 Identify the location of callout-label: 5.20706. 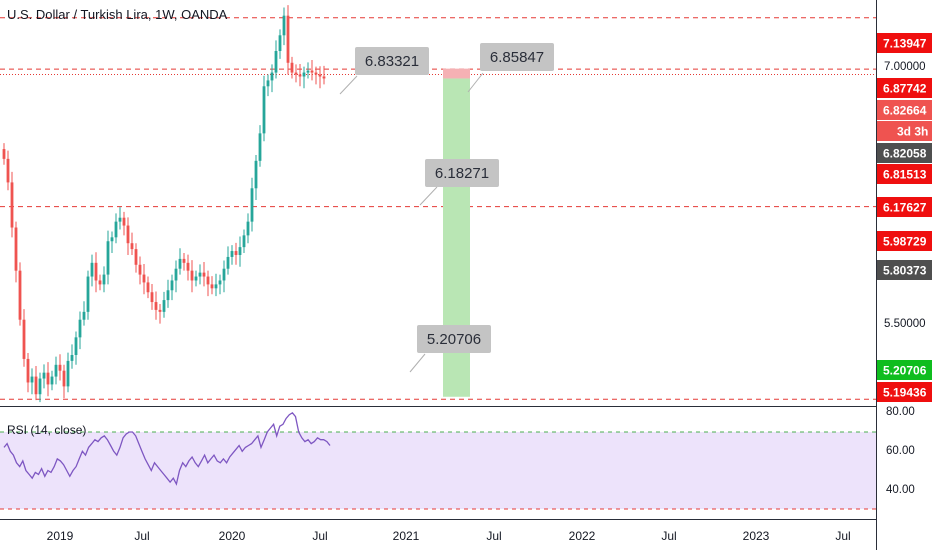
(454, 339).